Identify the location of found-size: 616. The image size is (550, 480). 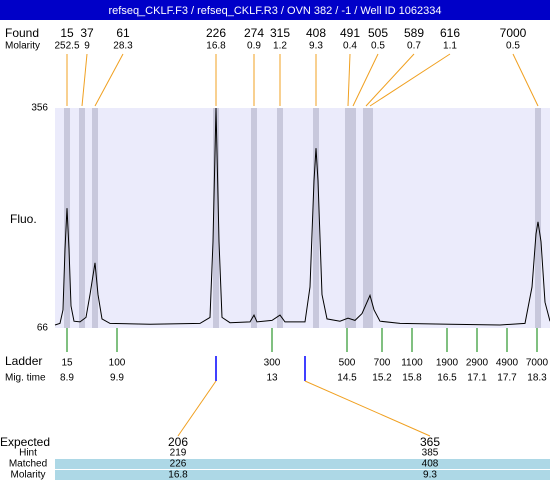
(450, 33).